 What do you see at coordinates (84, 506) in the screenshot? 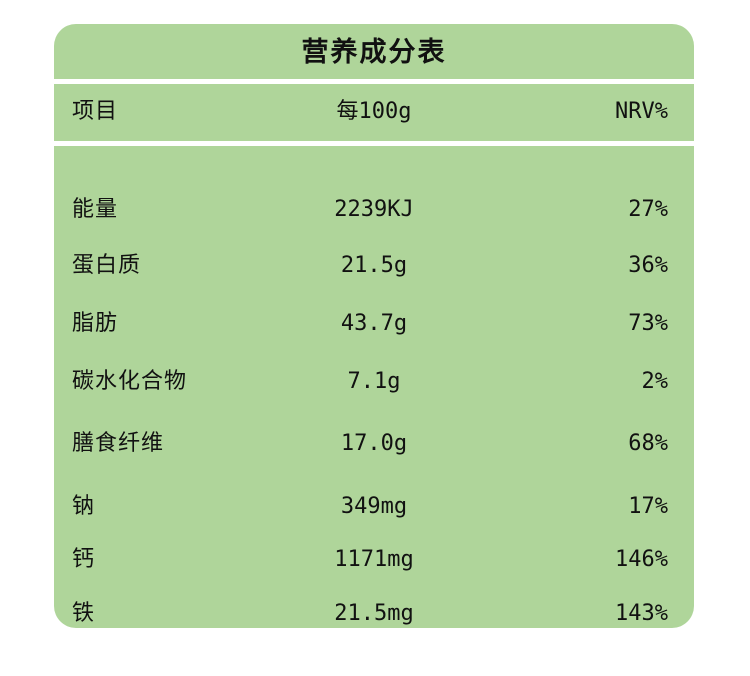
I see `row-name: 钠` at bounding box center [84, 506].